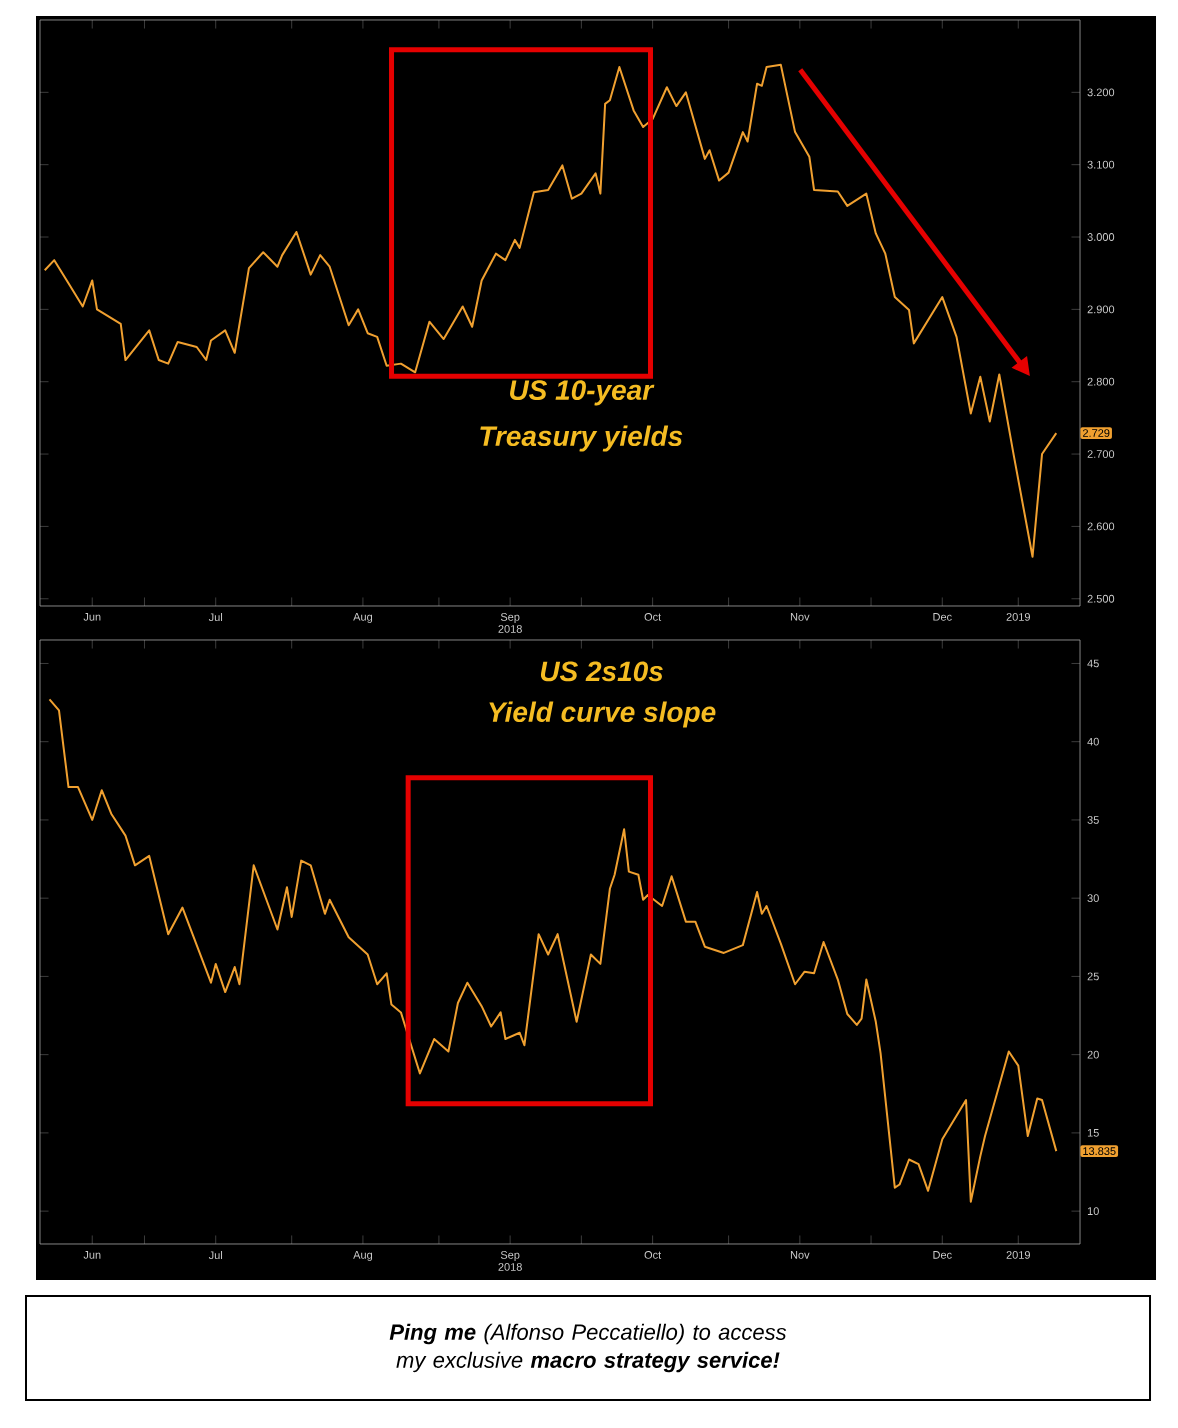 The image size is (1178, 1428). Describe the element at coordinates (581, 438) in the screenshot. I see `text: Treasury yields` at that location.